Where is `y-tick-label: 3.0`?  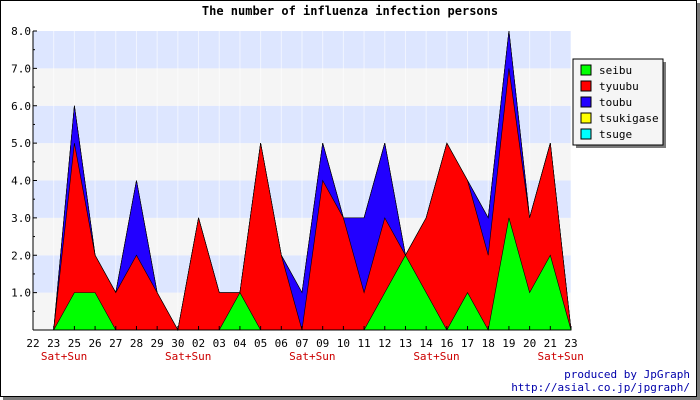 y-tick-label: 3.0 is located at coordinates (21, 218).